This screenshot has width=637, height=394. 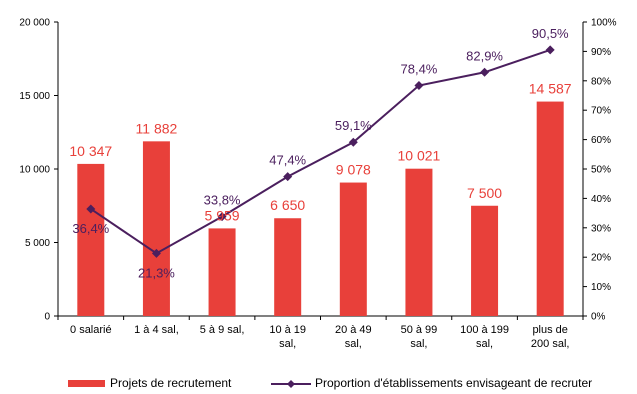 I want to click on legend-bar-label: Projets de recrutement, so click(x=171, y=383).